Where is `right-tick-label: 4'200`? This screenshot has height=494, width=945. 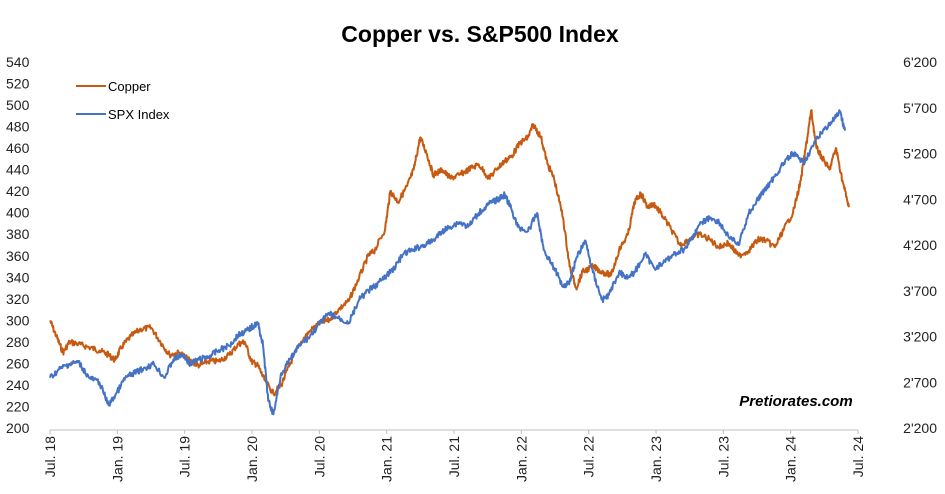
right-tick-label: 4'200 is located at coordinates (920, 245).